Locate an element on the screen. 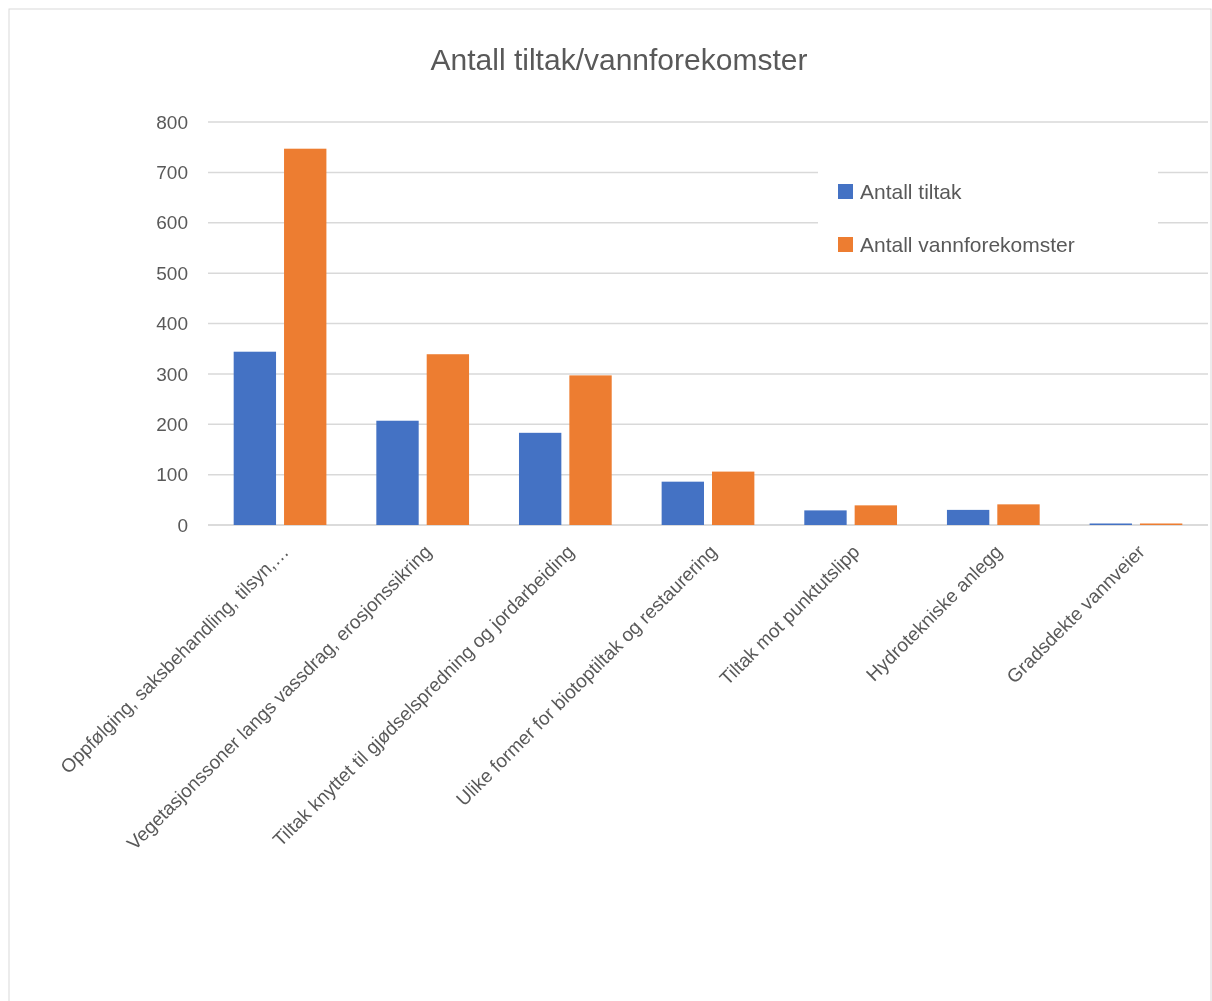  y-tick-label: 200 is located at coordinates (172, 424).